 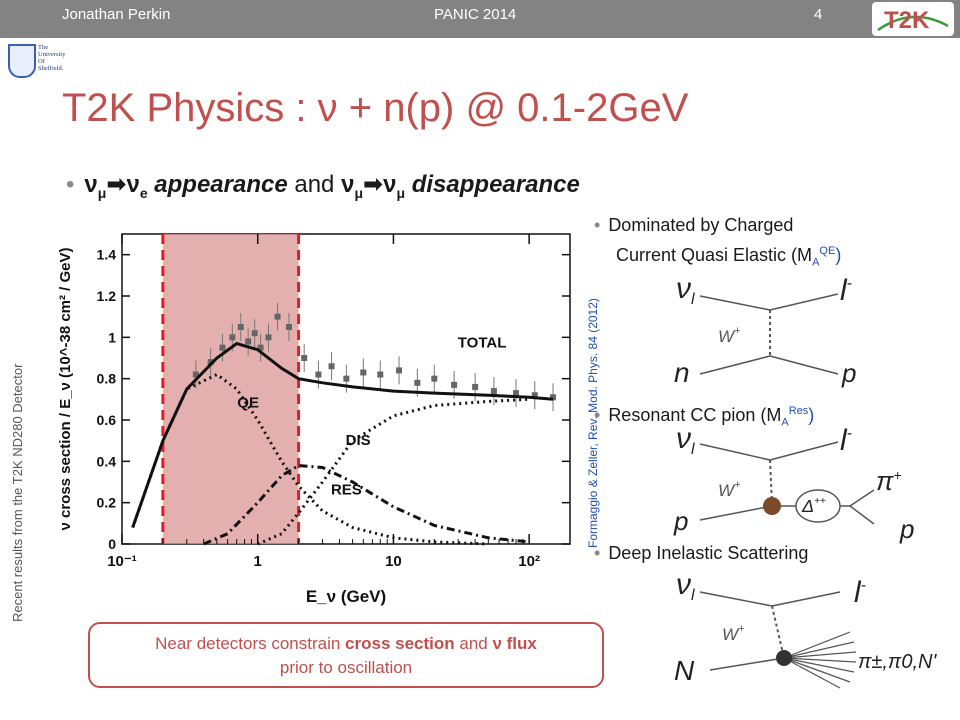 I want to click on delta-label: Δ++, so click(x=813, y=506).